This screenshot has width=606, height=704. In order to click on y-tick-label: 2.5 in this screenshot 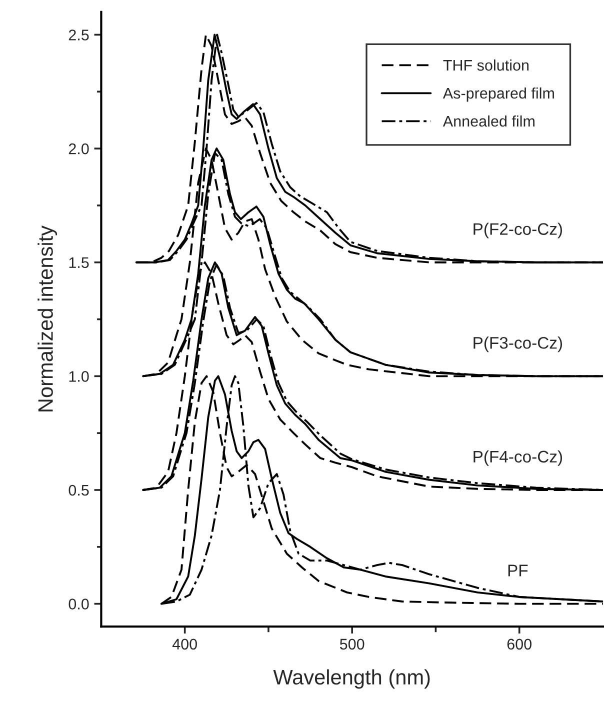, I will do `click(78, 35)`.